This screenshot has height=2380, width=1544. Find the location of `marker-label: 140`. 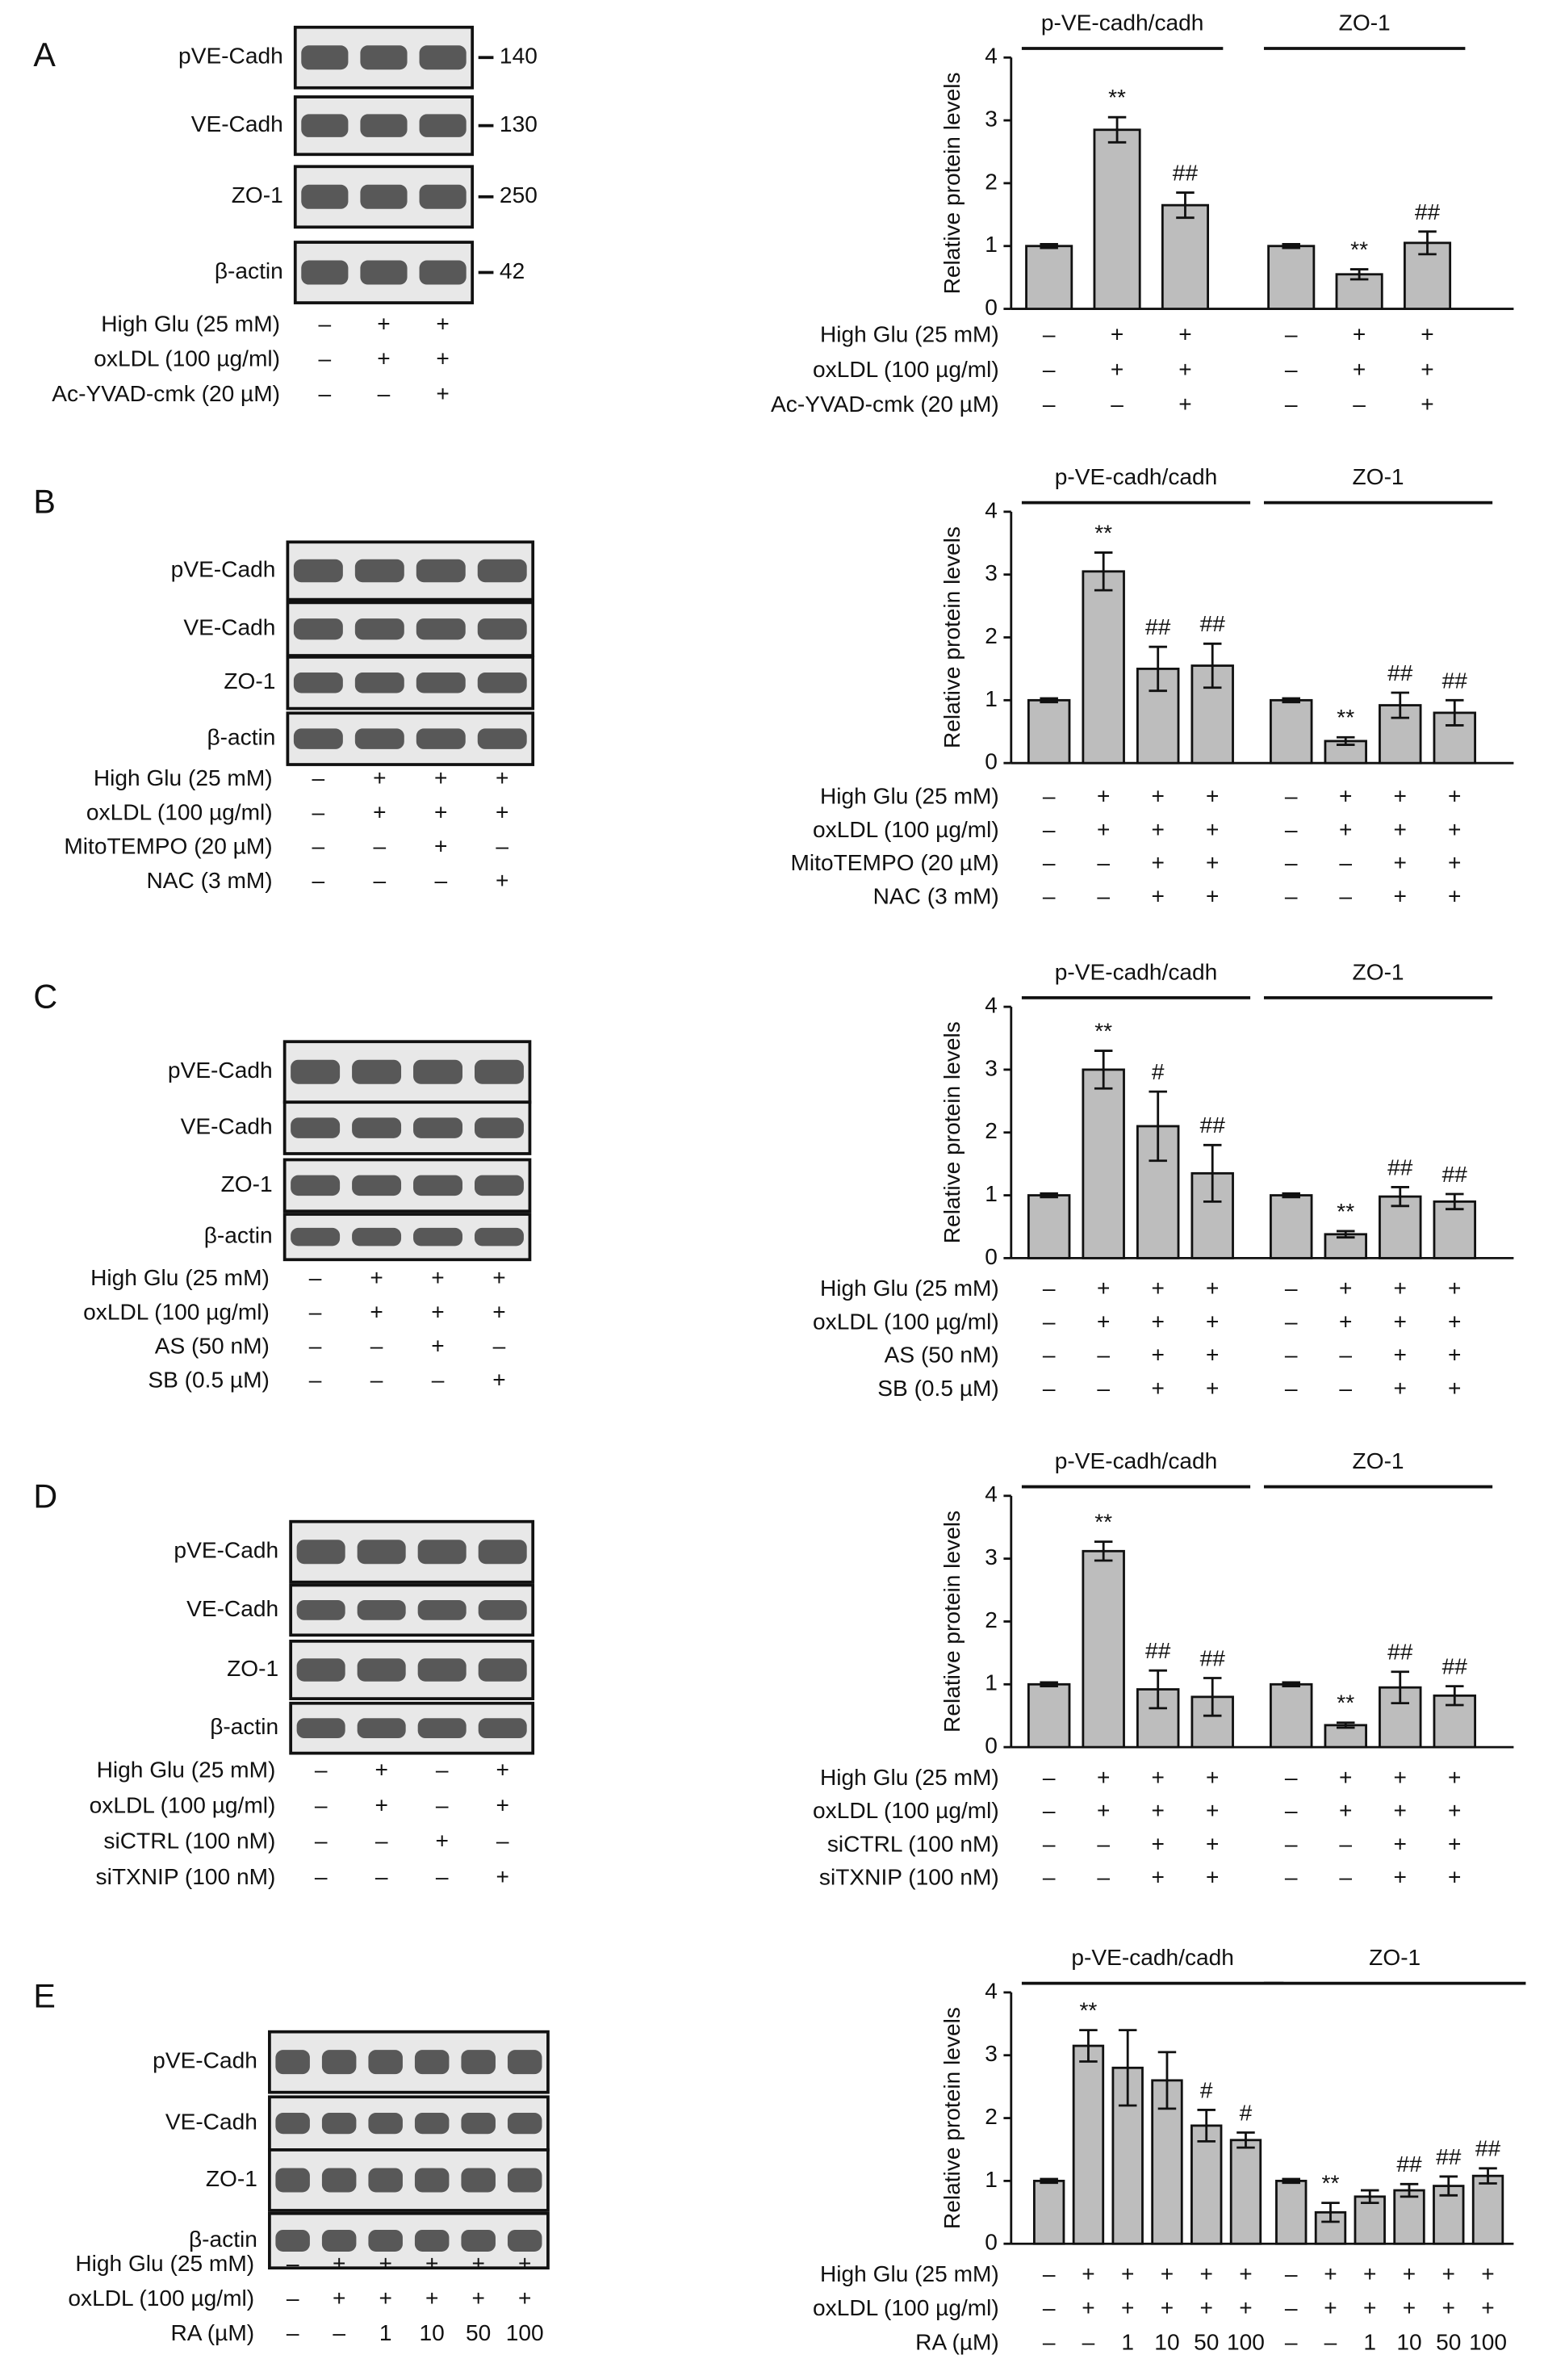

marker-label: 140 is located at coordinates (519, 56).